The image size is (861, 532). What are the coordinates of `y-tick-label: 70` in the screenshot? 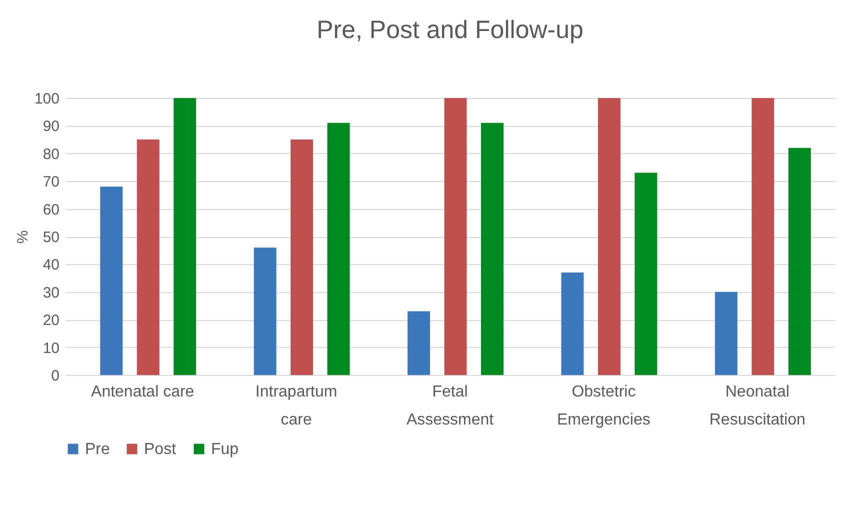 It's located at (51, 182).